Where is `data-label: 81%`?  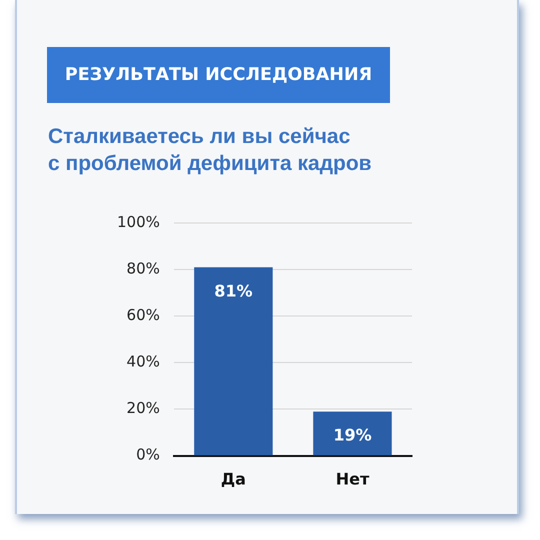 data-label: 81% is located at coordinates (233, 290).